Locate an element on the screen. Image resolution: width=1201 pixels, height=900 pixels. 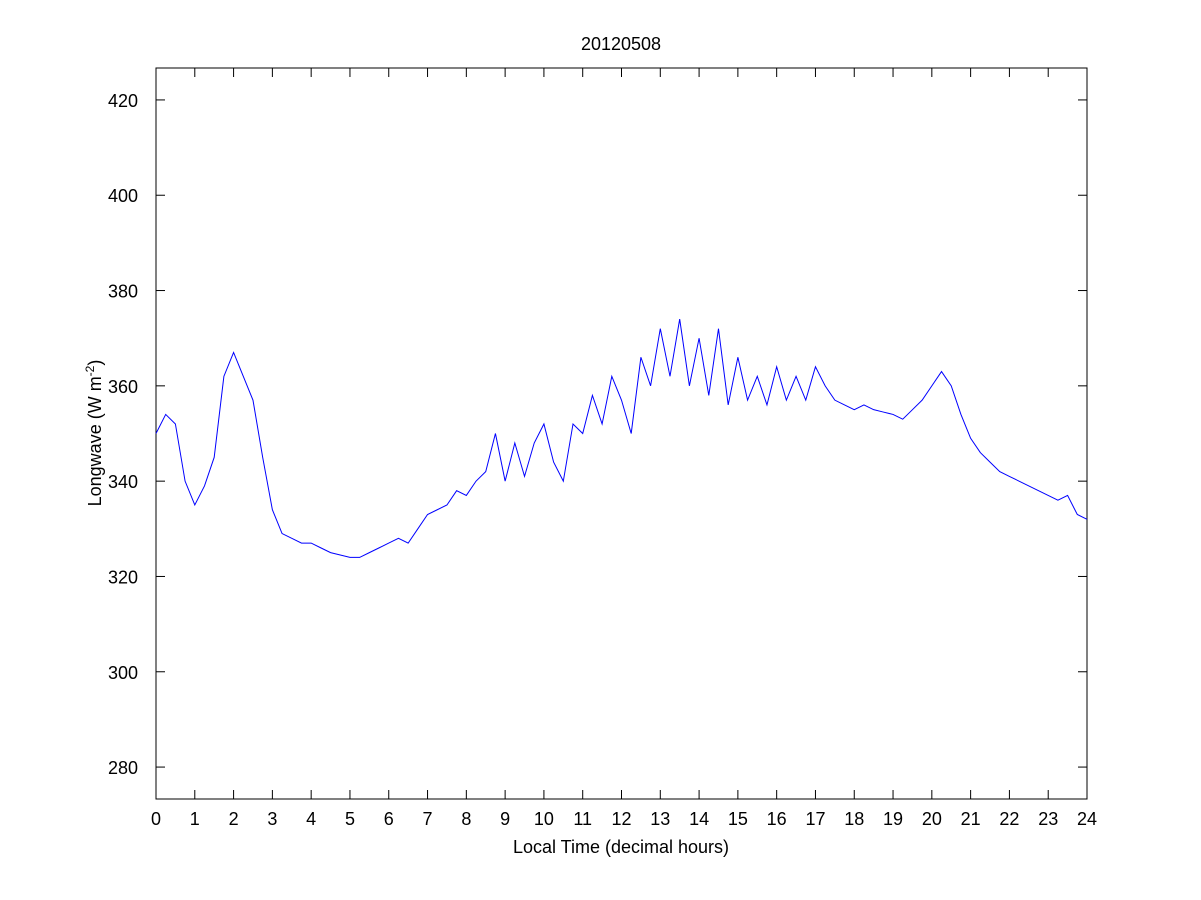
x-tick-label: 18 is located at coordinates (854, 819).